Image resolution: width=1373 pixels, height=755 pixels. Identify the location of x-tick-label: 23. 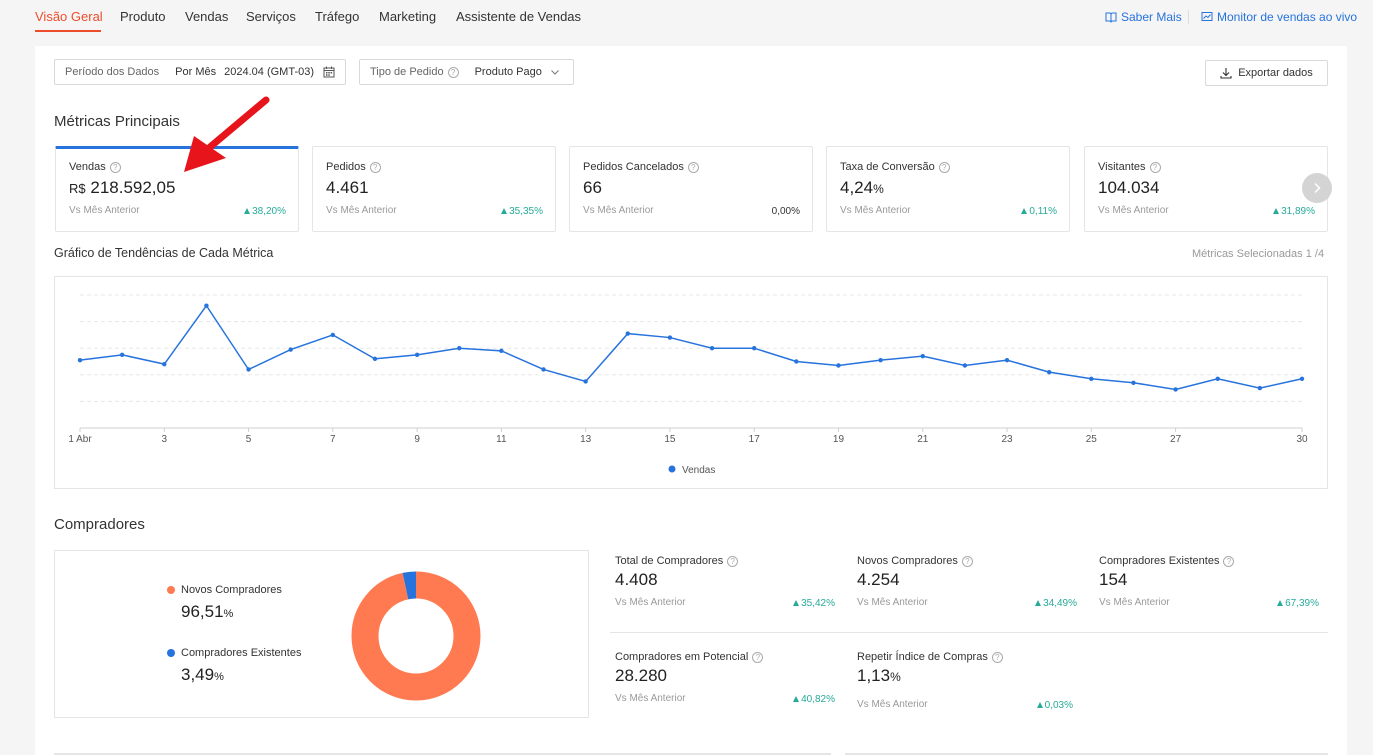
(1007, 439).